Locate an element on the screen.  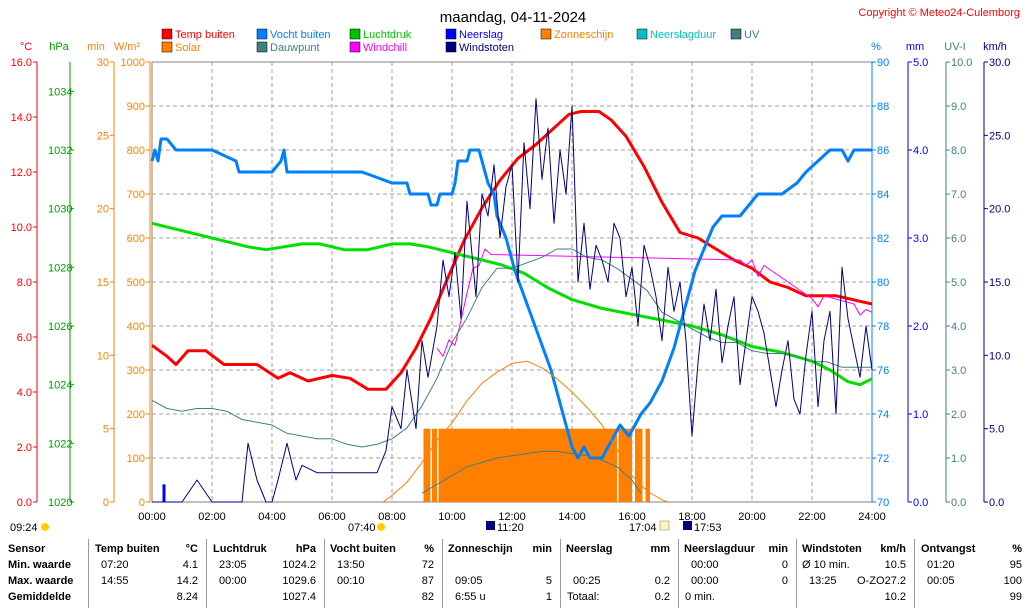
pressure-tick-label: 1022 is located at coordinates (60, 444).